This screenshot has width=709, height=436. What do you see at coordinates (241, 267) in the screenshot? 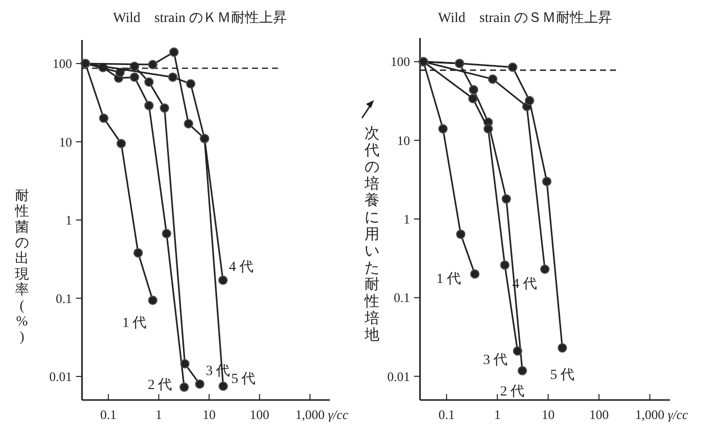
I see `series-label: 4 代` at bounding box center [241, 267].